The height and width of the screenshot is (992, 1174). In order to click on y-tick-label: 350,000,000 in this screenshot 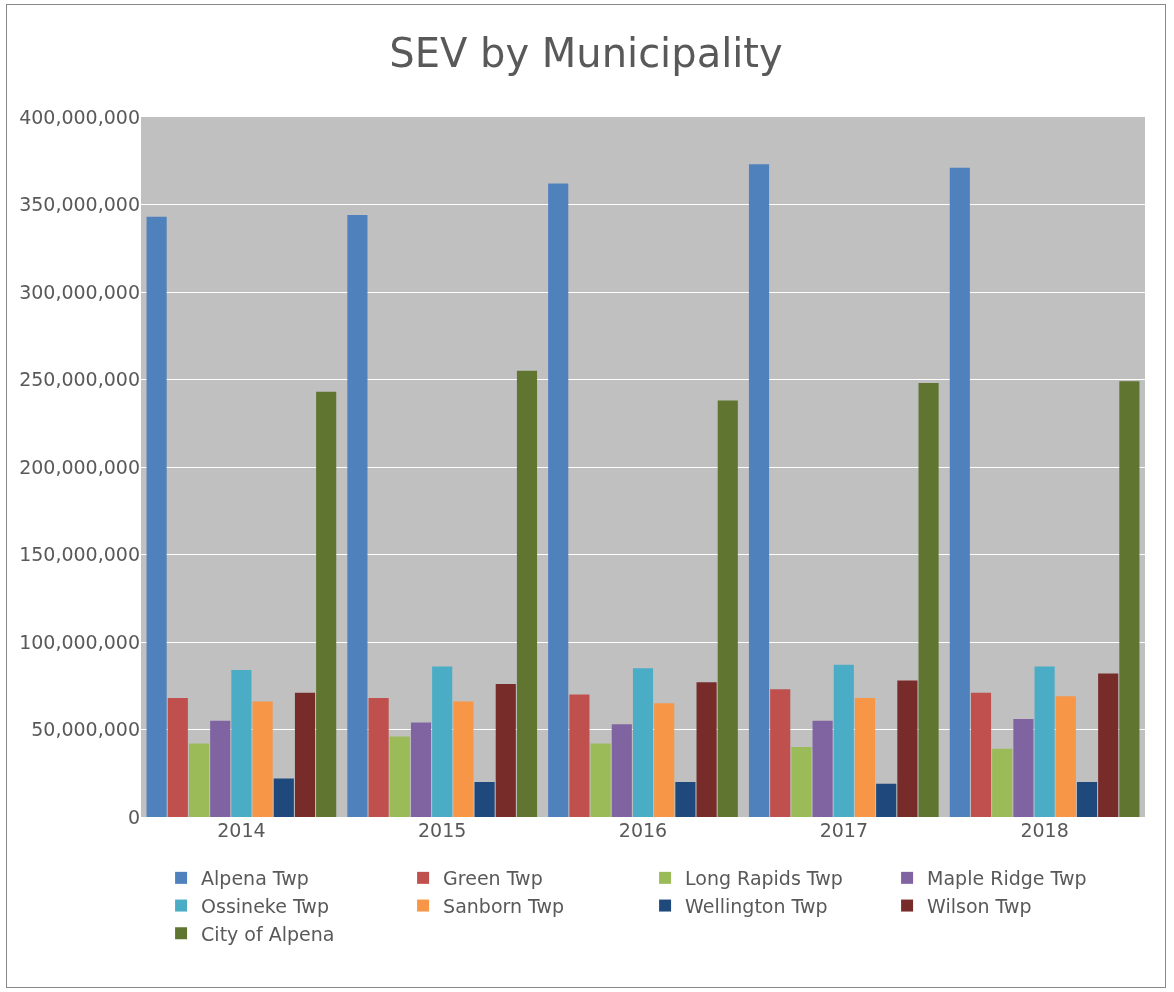, I will do `click(79, 204)`.